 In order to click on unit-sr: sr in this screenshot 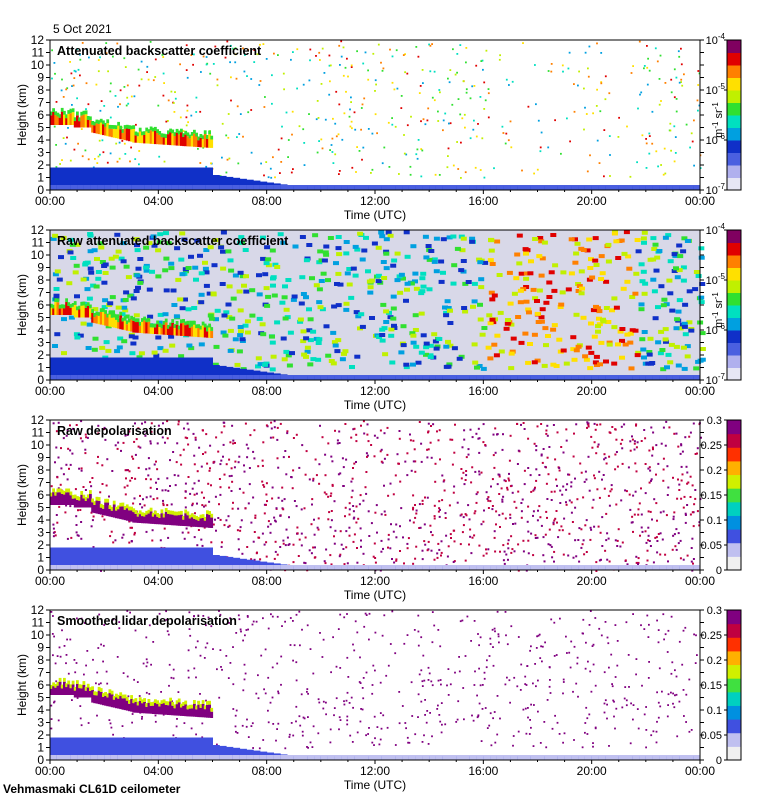, I will do `click(719, 305)`.